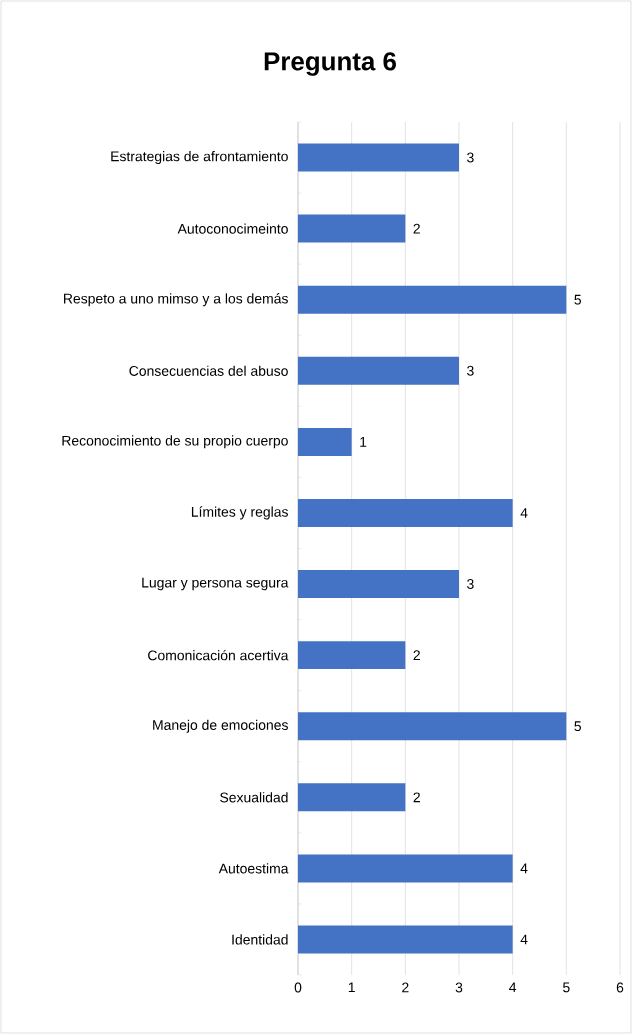 The image size is (632, 1034). What do you see at coordinates (566, 987) in the screenshot?
I see `x-tick-label: 5` at bounding box center [566, 987].